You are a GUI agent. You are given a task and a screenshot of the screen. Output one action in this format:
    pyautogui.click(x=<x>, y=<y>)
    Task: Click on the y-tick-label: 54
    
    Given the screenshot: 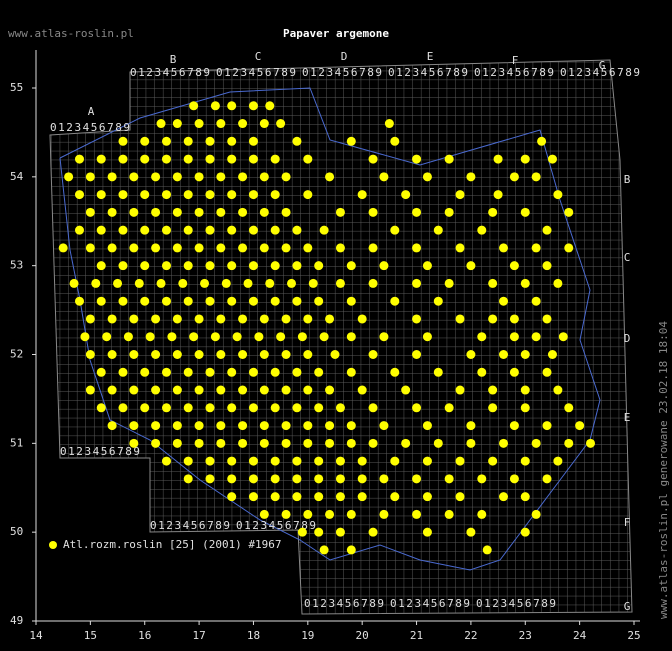 What is the action you would take?
    pyautogui.click(x=17, y=176)
    